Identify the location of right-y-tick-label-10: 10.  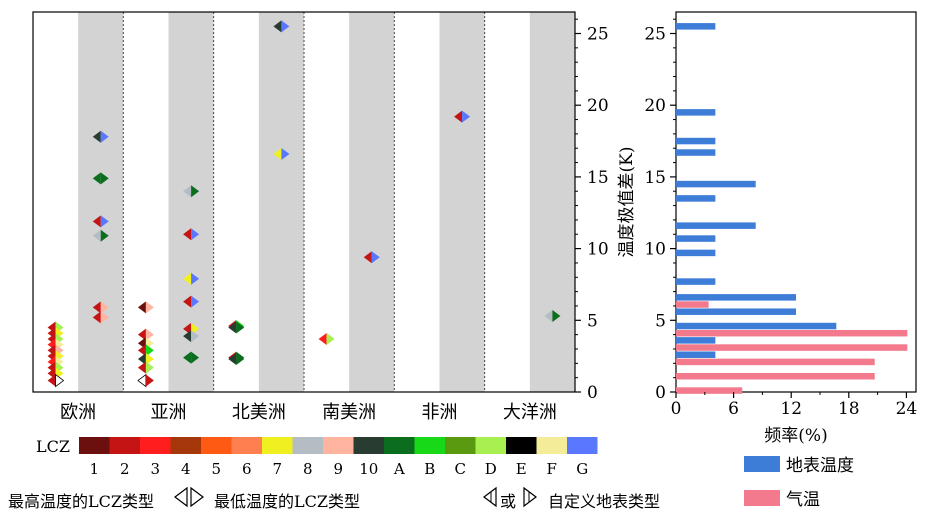
(655, 250).